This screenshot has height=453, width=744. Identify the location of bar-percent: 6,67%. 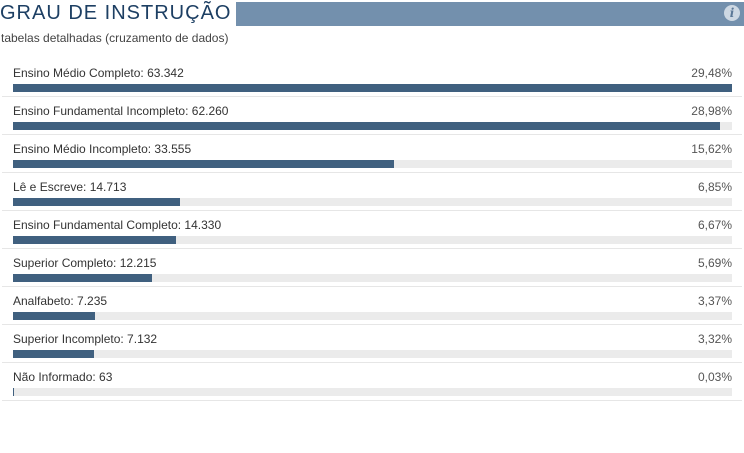
(714, 225).